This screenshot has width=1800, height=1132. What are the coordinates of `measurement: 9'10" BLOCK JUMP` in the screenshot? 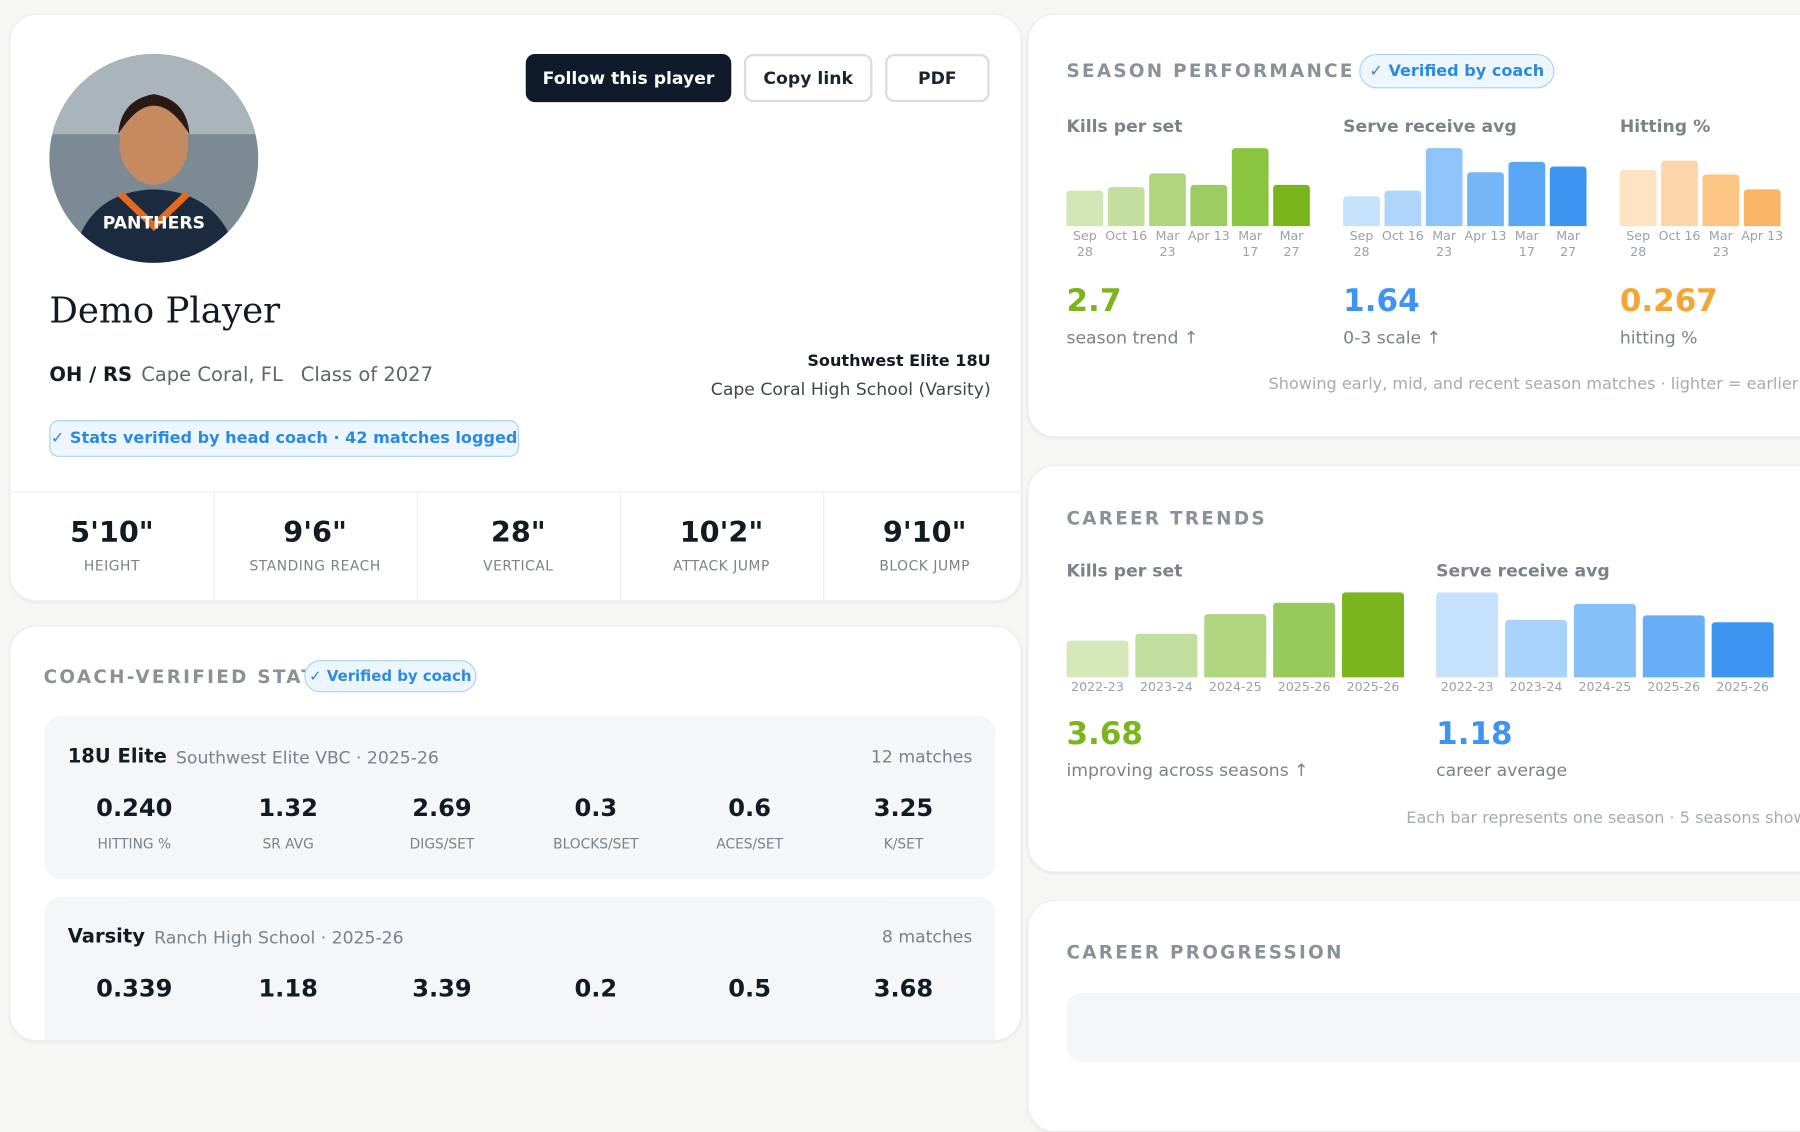 It's located at (921, 546).